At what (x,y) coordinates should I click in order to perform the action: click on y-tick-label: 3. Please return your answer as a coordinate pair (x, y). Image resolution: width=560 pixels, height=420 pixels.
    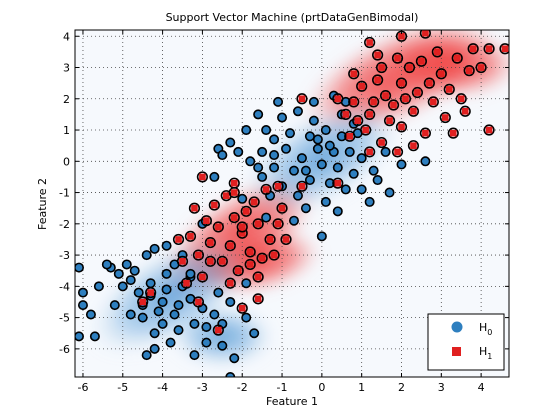
    Looking at the image, I should click on (66, 68).